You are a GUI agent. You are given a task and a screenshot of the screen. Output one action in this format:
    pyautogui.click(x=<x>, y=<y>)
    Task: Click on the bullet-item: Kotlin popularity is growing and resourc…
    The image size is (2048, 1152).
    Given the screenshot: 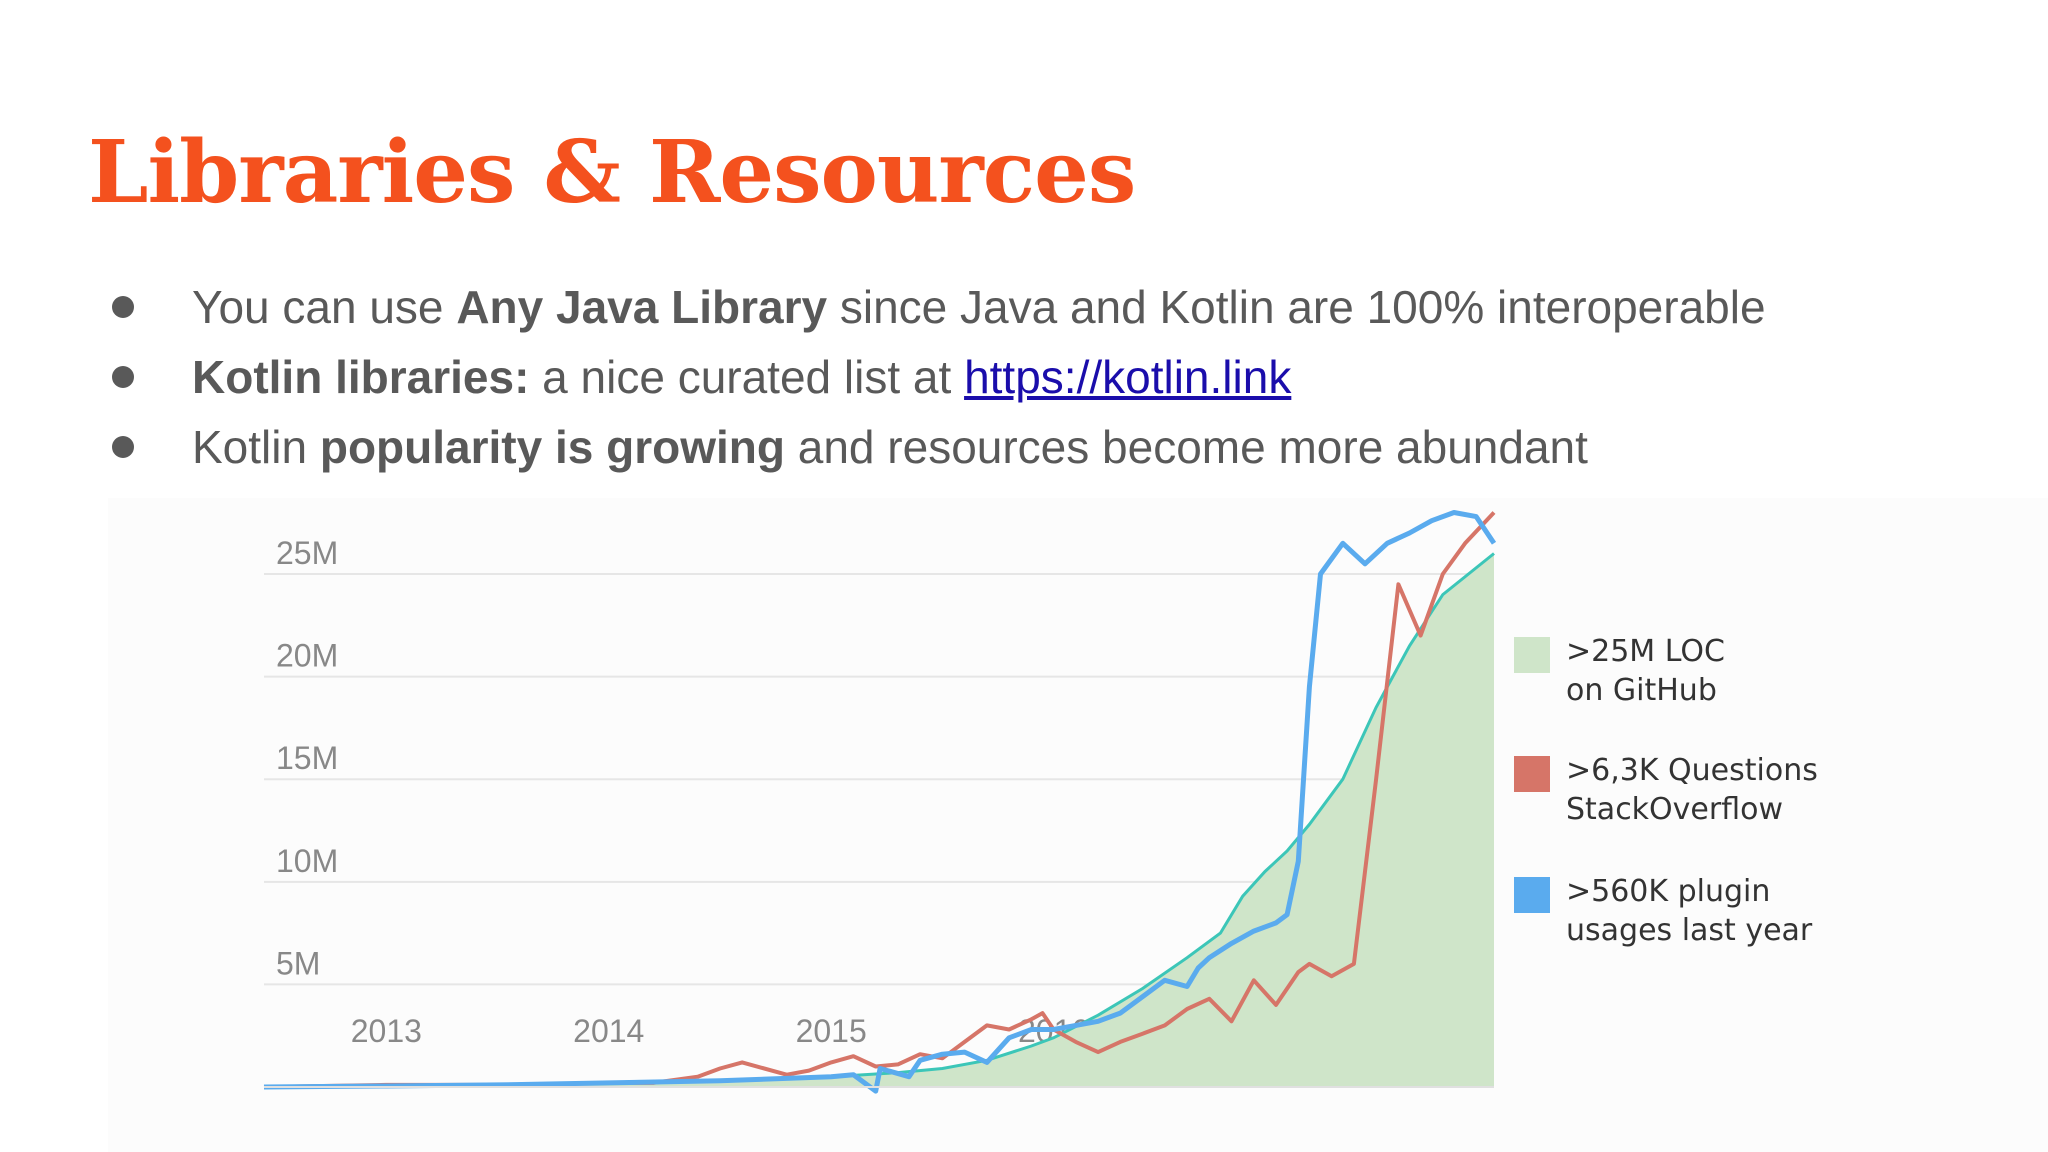 What is the action you would take?
    pyautogui.click(x=1024, y=447)
    